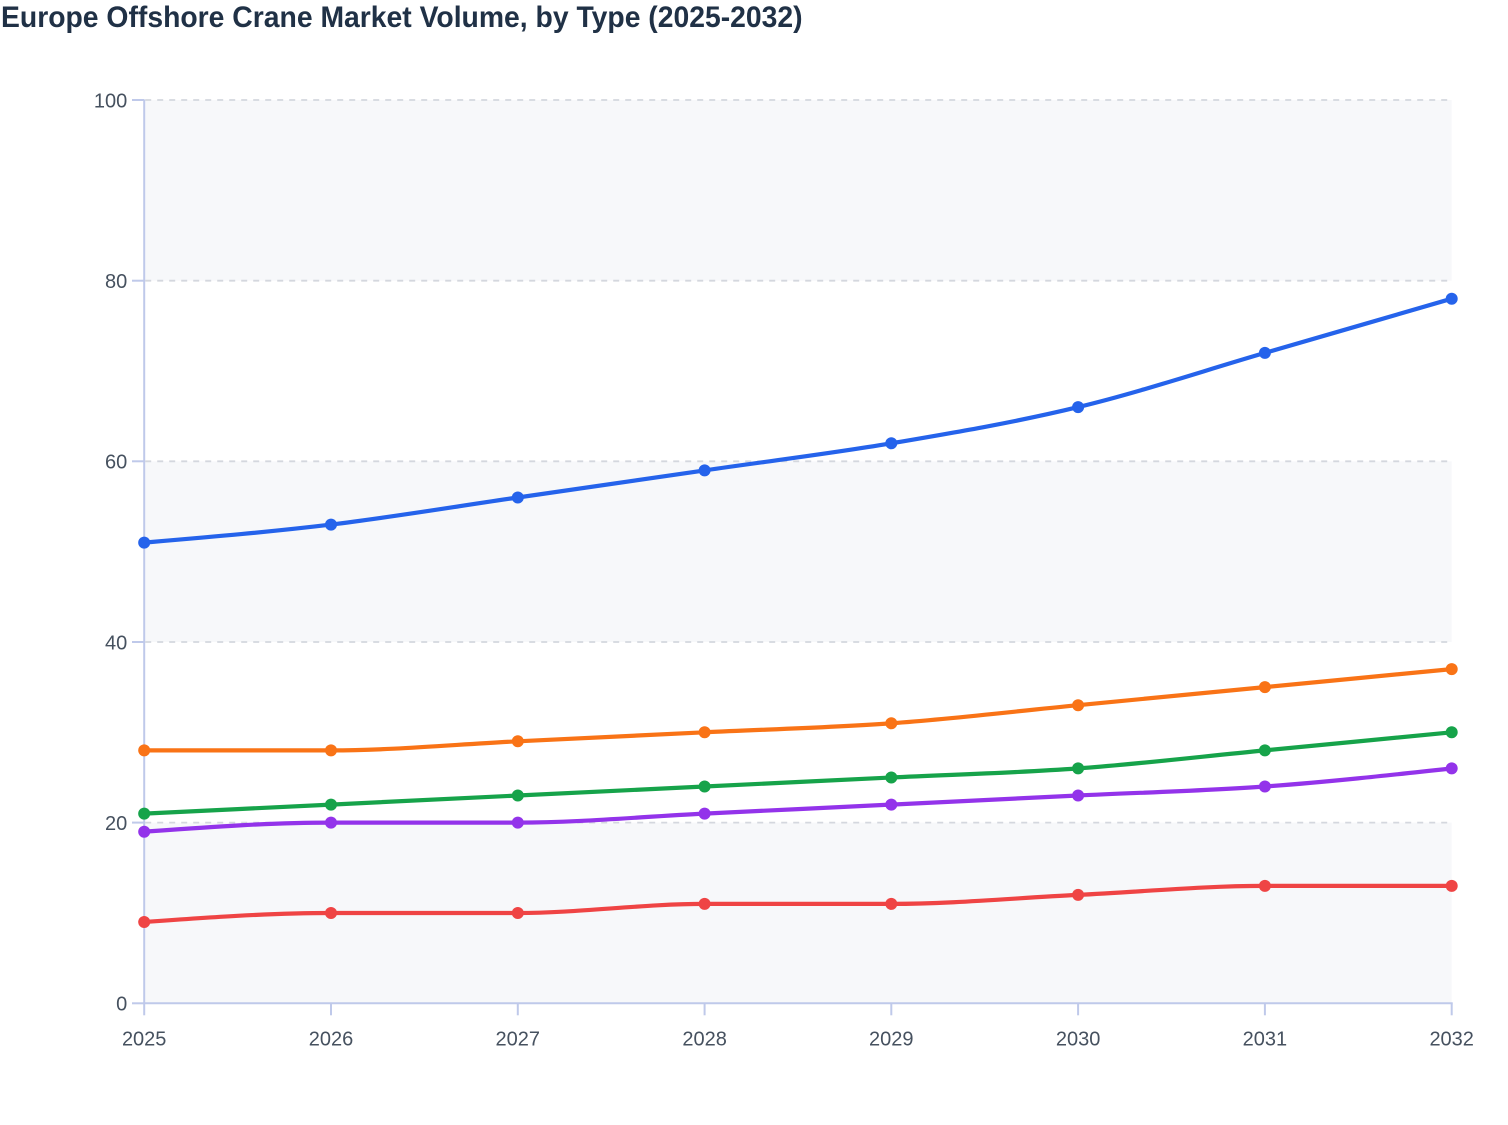 This screenshot has width=1508, height=1125. Describe the element at coordinates (704, 1040) in the screenshot. I see `svg-text: 2028` at that location.